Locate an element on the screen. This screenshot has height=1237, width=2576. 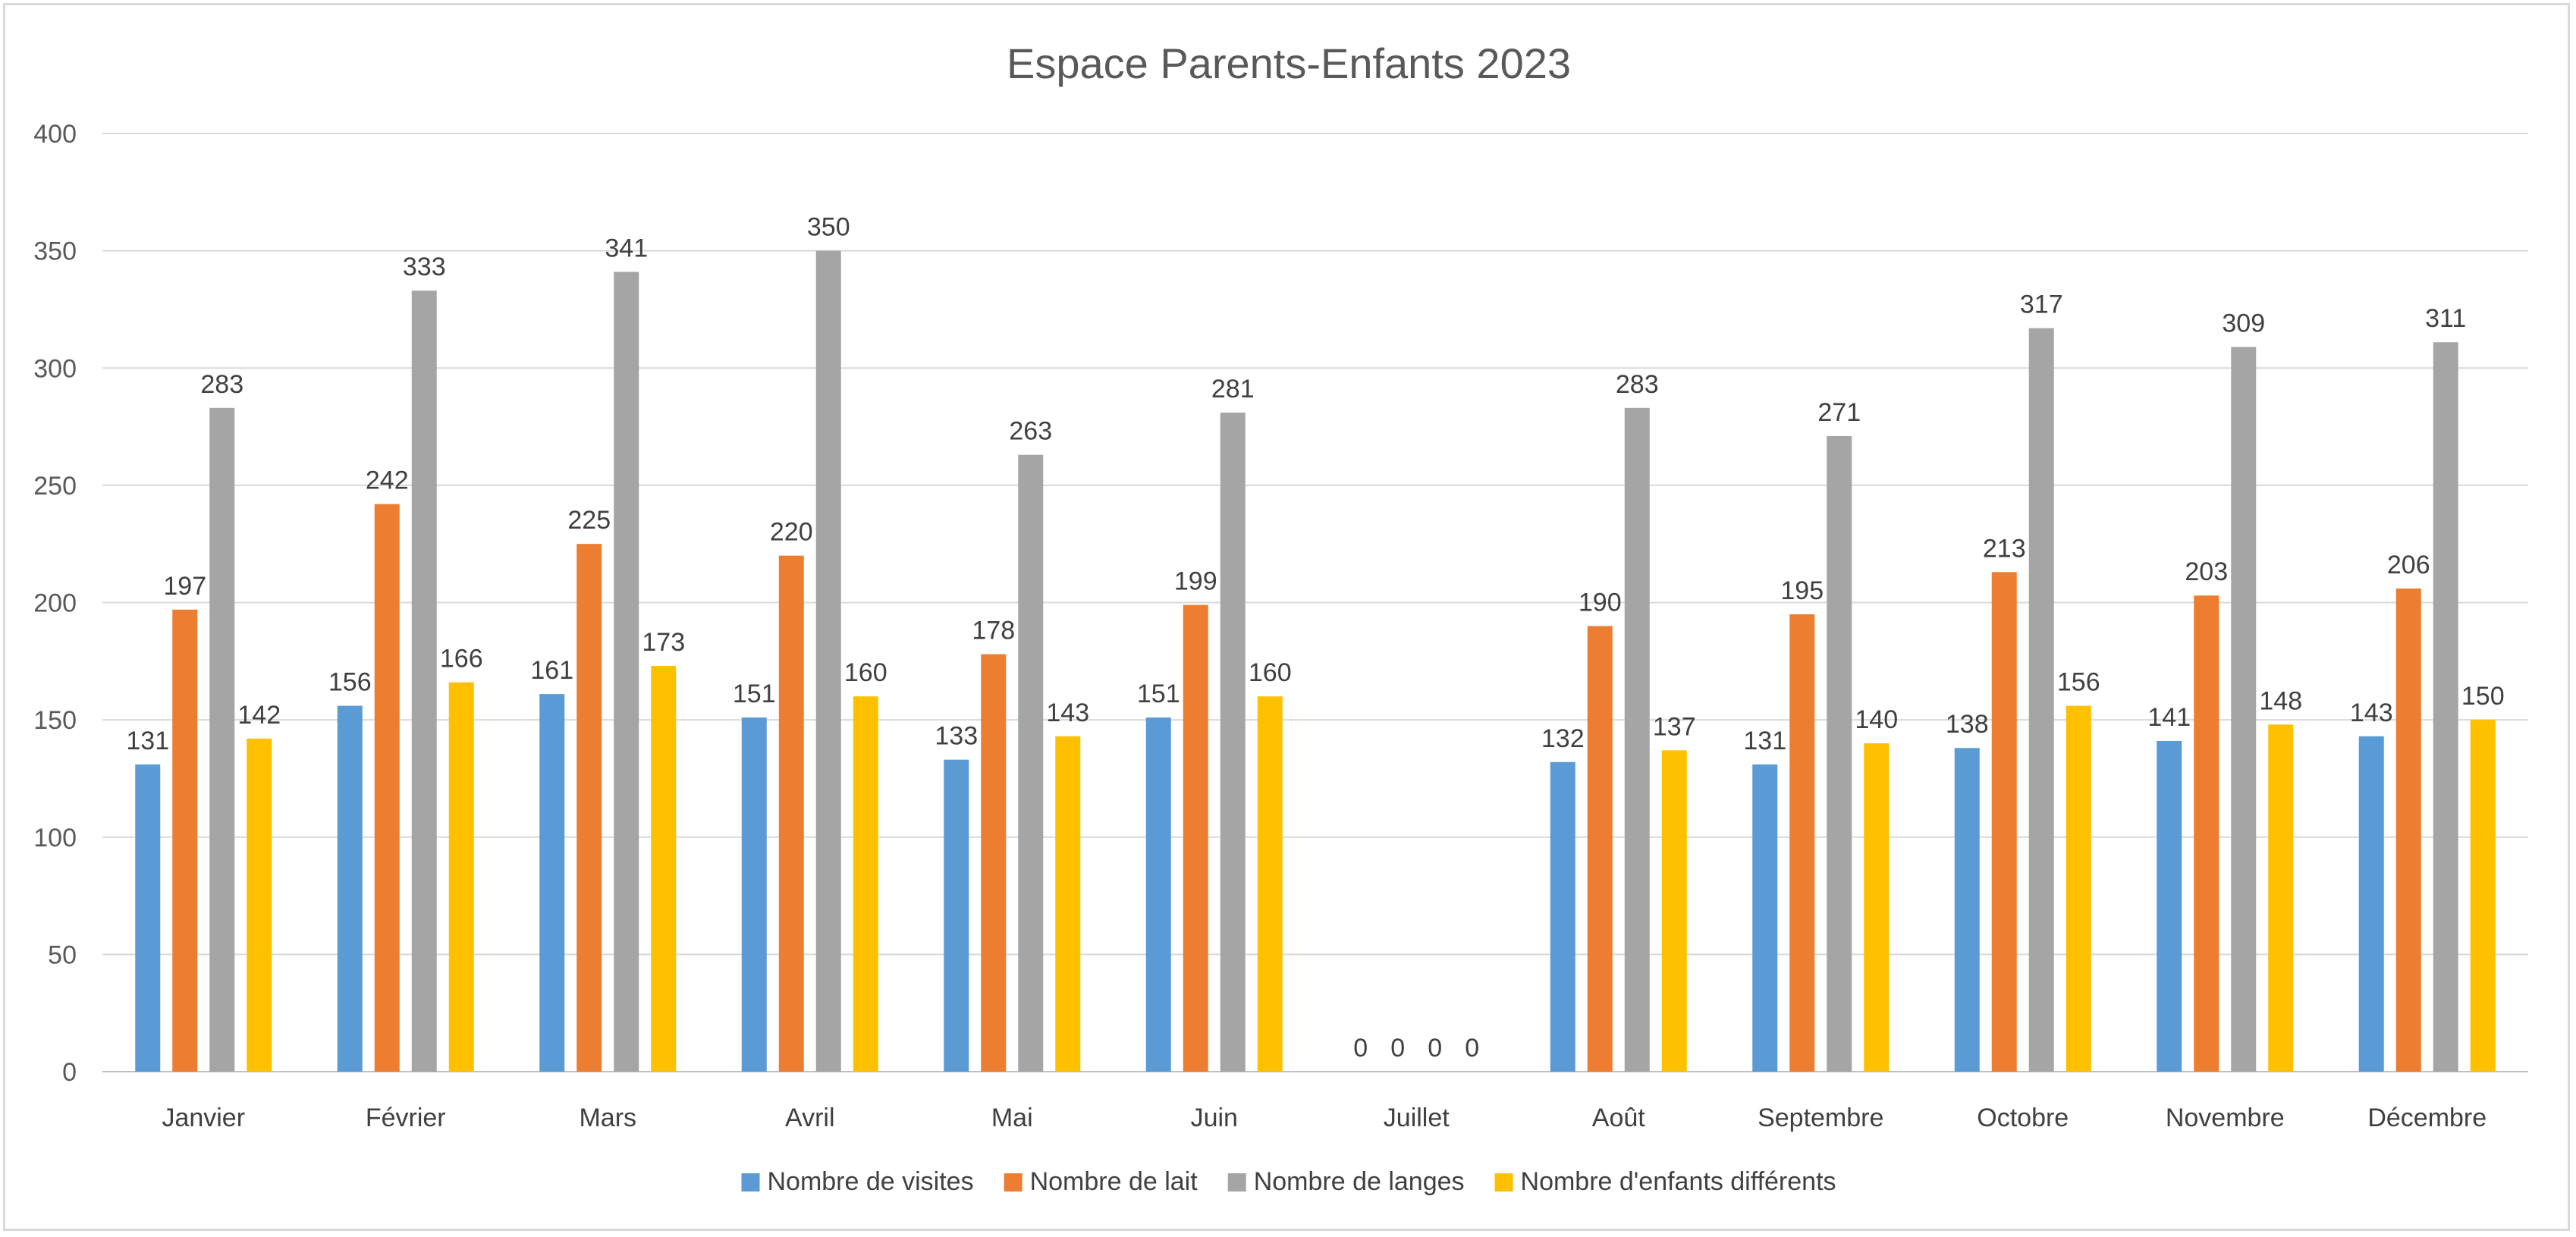
data-label: 190 is located at coordinates (1600, 602).